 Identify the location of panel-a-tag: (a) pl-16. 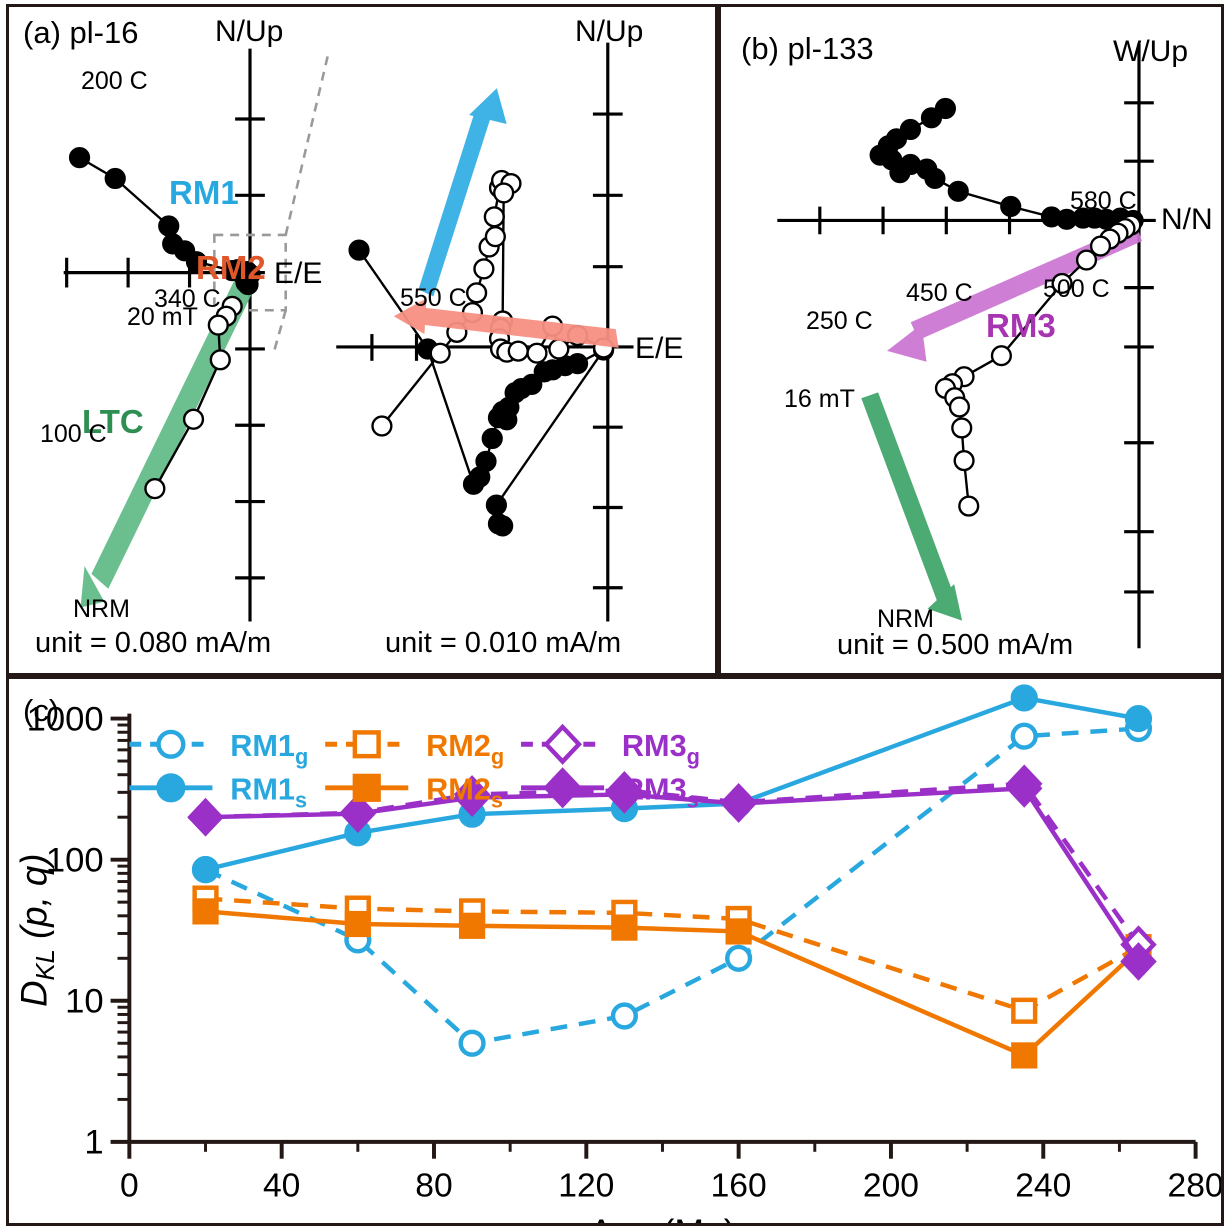
(81, 32).